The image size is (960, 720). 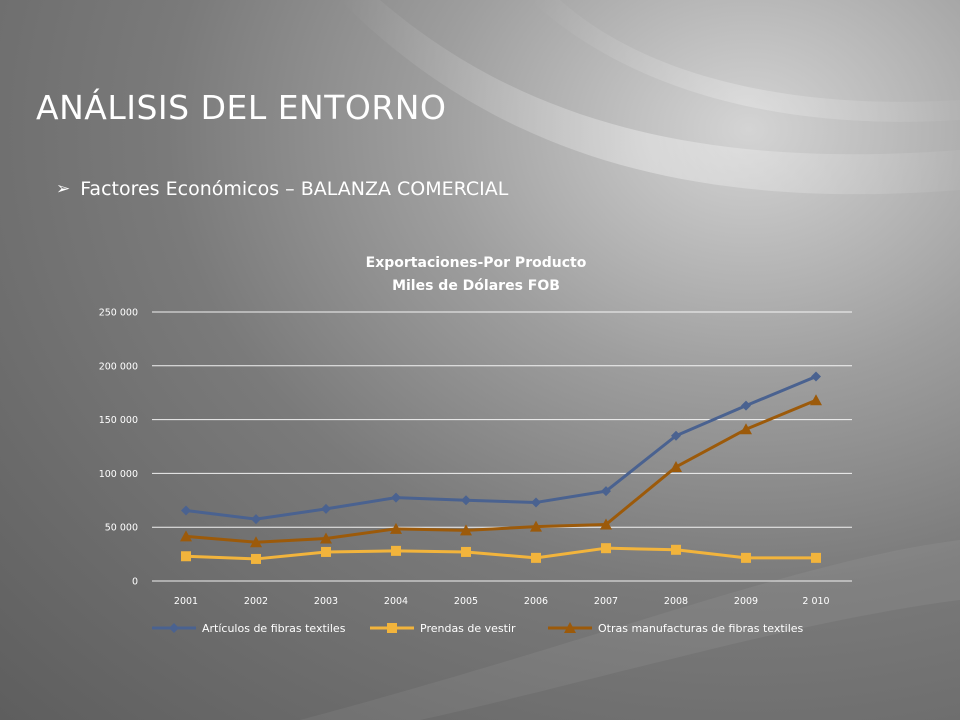 What do you see at coordinates (118, 313) in the screenshot?
I see `y-tick-label: 250 000` at bounding box center [118, 313].